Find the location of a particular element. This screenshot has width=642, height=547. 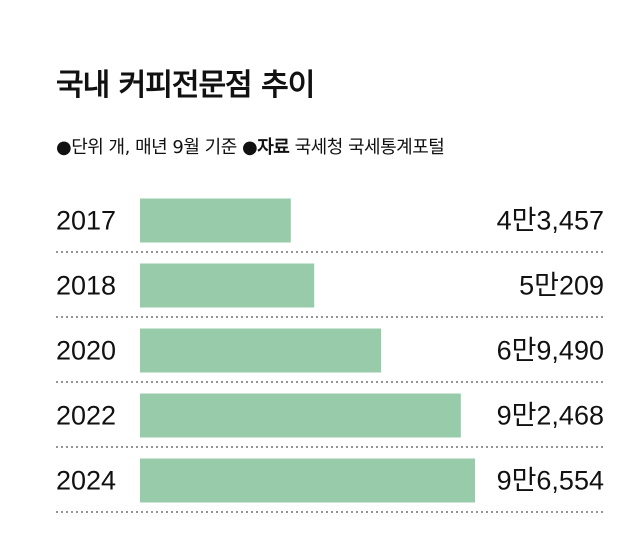

bar-2024 is located at coordinates (307, 480).